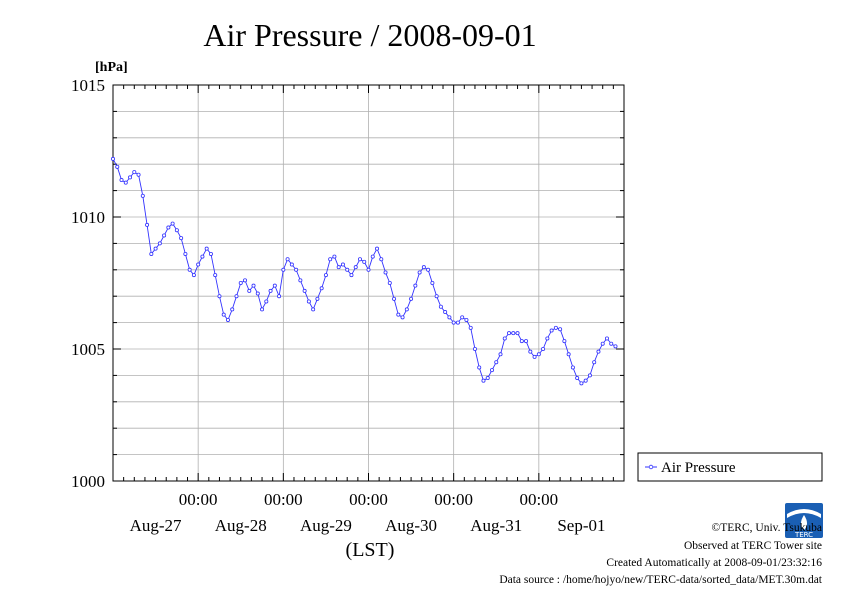 The image size is (842, 595). I want to click on x-tick-day-label: Aug-28, so click(241, 525).